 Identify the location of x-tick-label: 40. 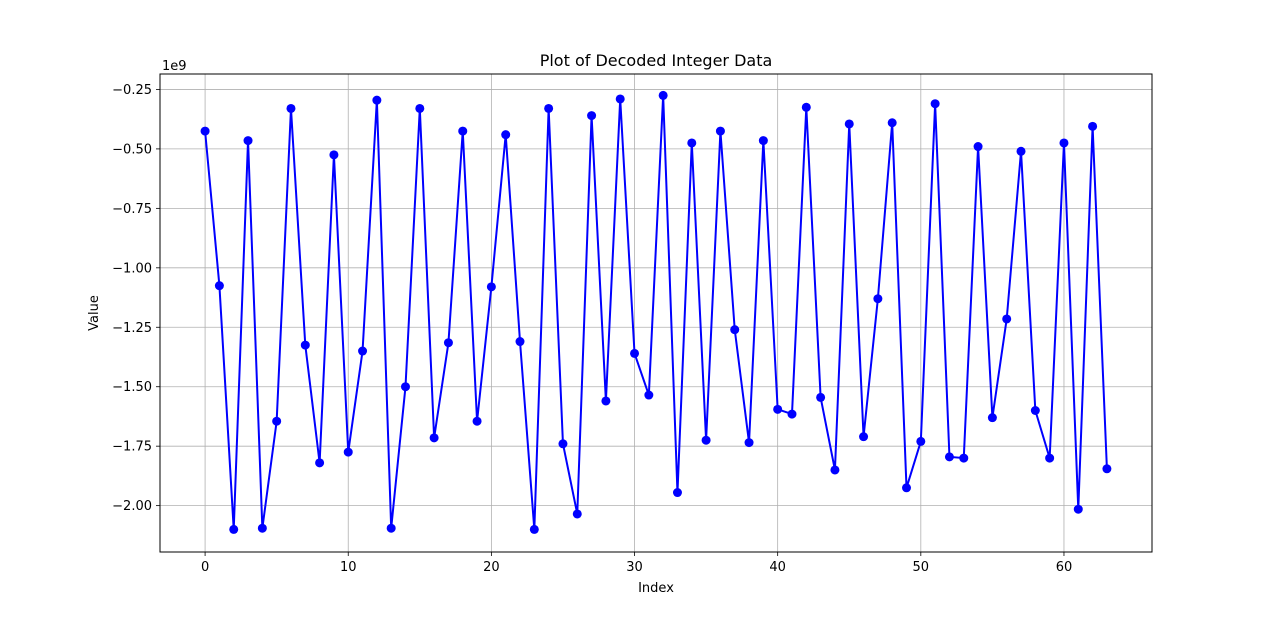
(777, 567).